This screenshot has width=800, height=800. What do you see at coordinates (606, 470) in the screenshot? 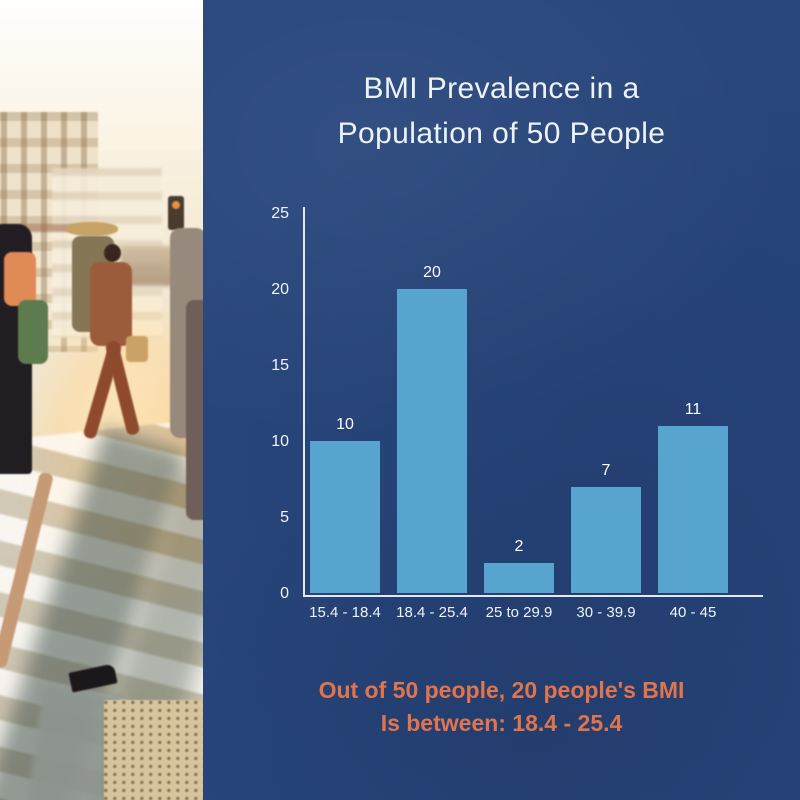
I see `bar-value-label: 7` at bounding box center [606, 470].